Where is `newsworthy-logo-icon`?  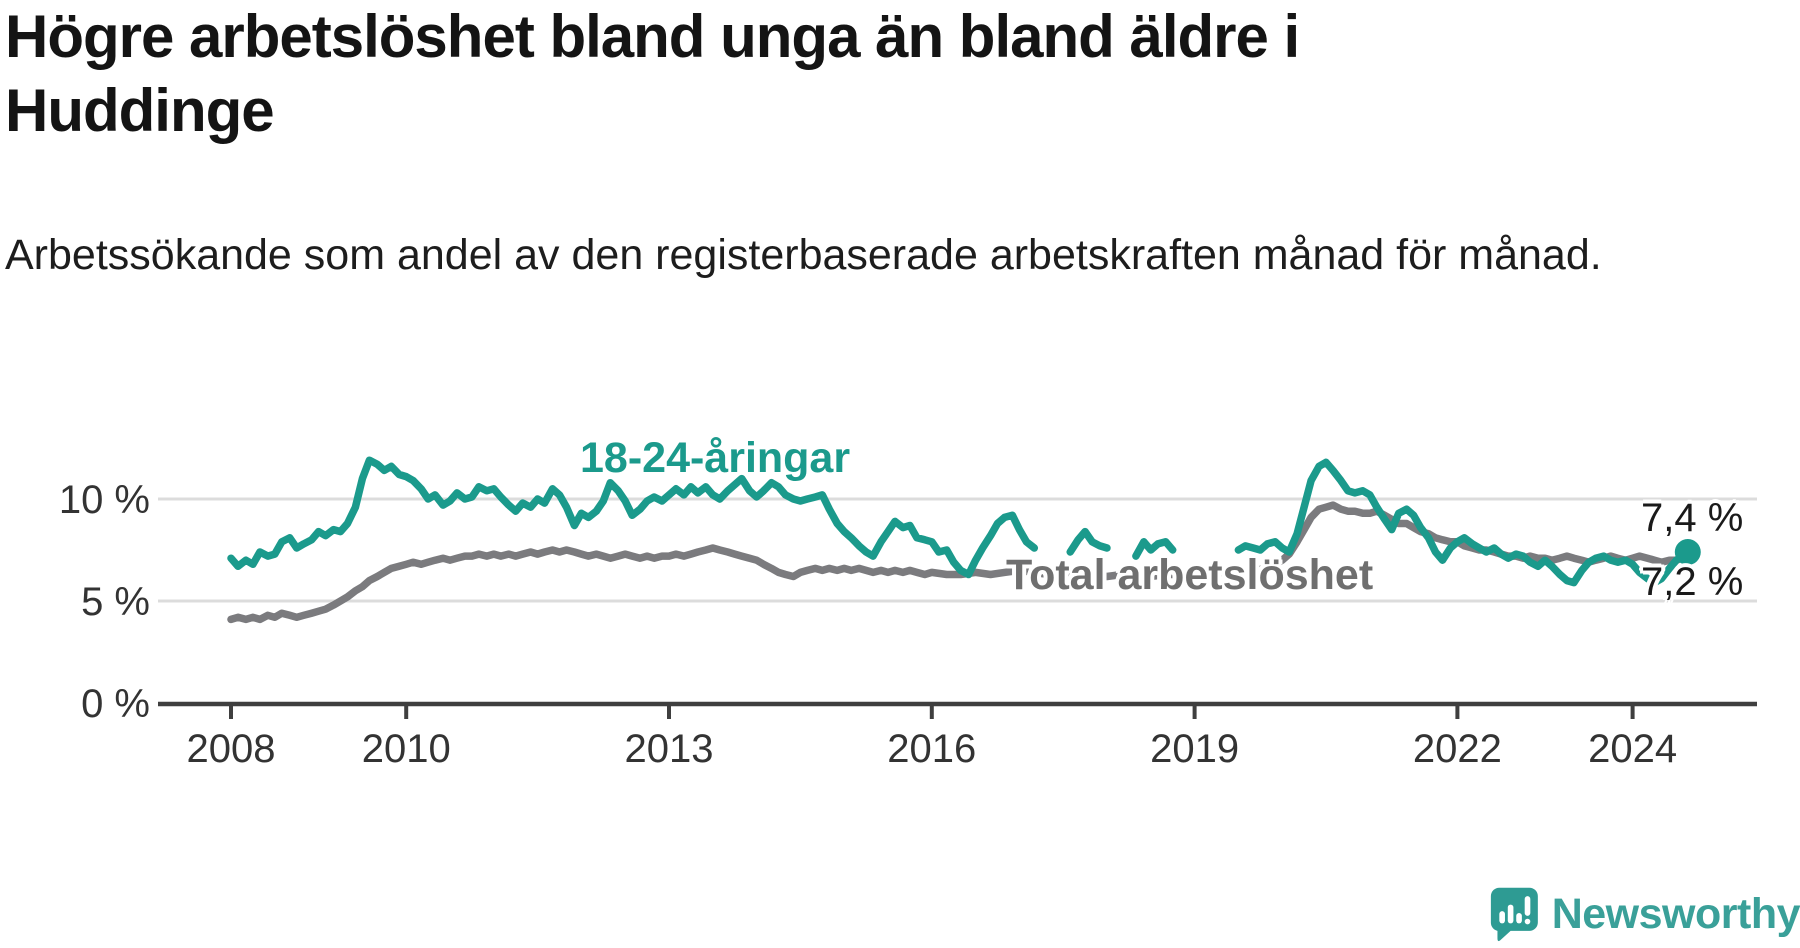
newsworthy-logo-icon is located at coordinates (1514, 914).